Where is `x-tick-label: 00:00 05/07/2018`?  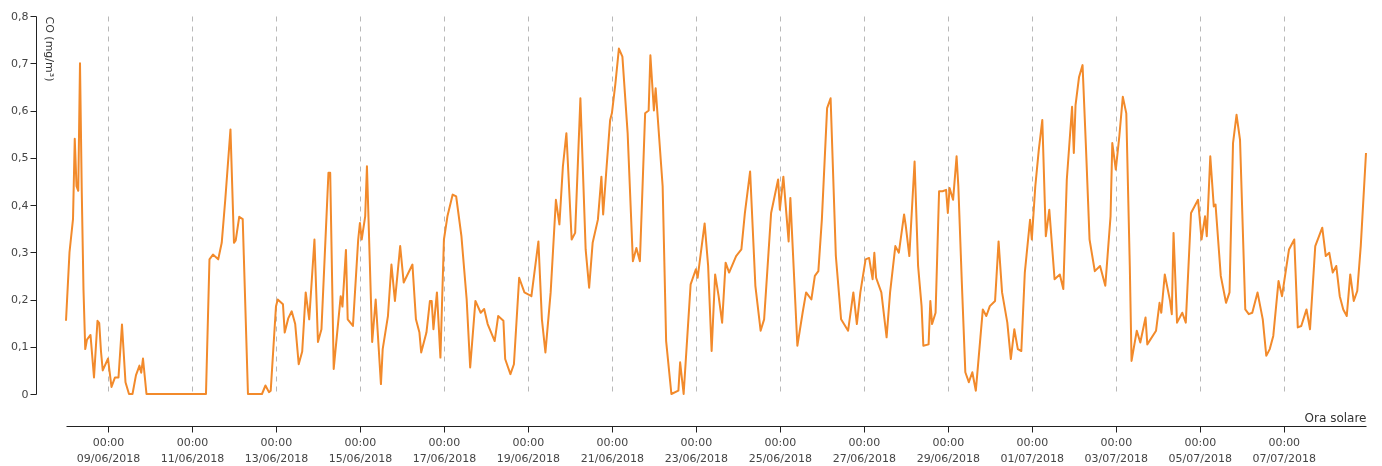
x-tick-label: 00:00 05/07/2018 is located at coordinates (1200, 450).